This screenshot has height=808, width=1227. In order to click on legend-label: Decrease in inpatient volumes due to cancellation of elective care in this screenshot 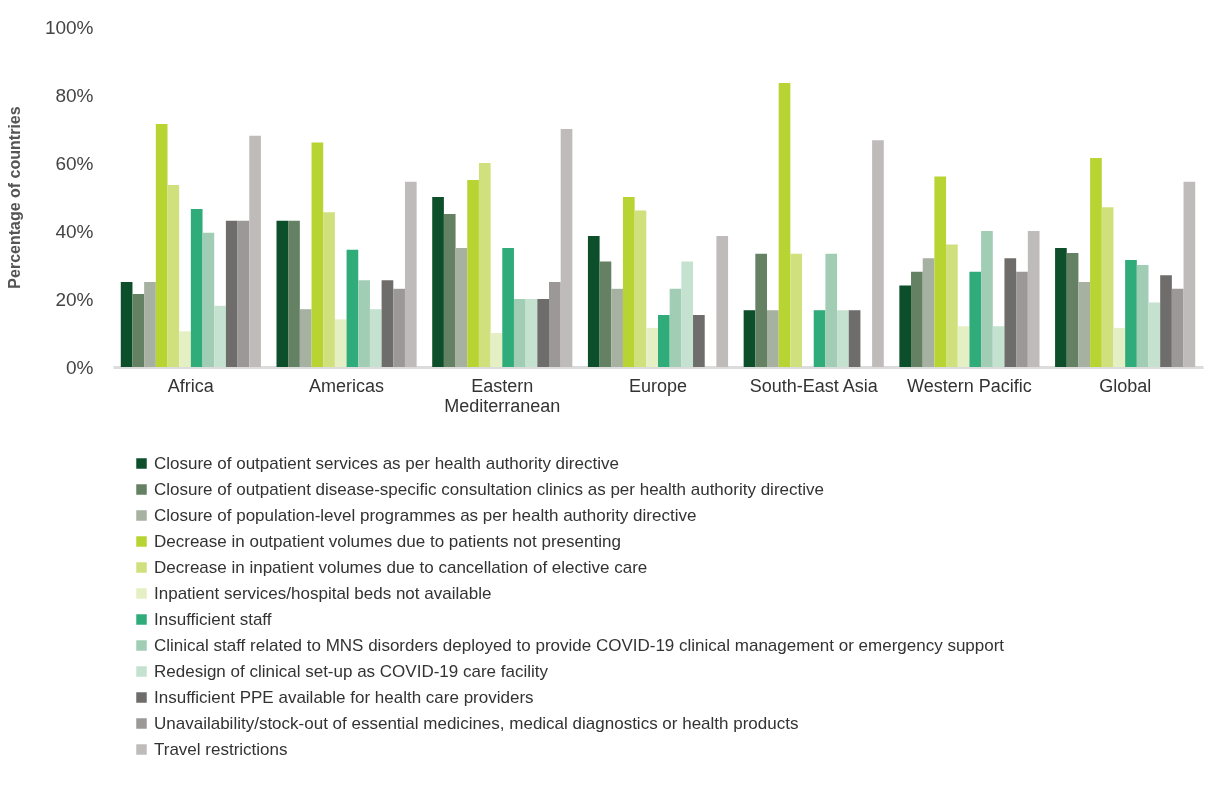, I will do `click(401, 567)`.